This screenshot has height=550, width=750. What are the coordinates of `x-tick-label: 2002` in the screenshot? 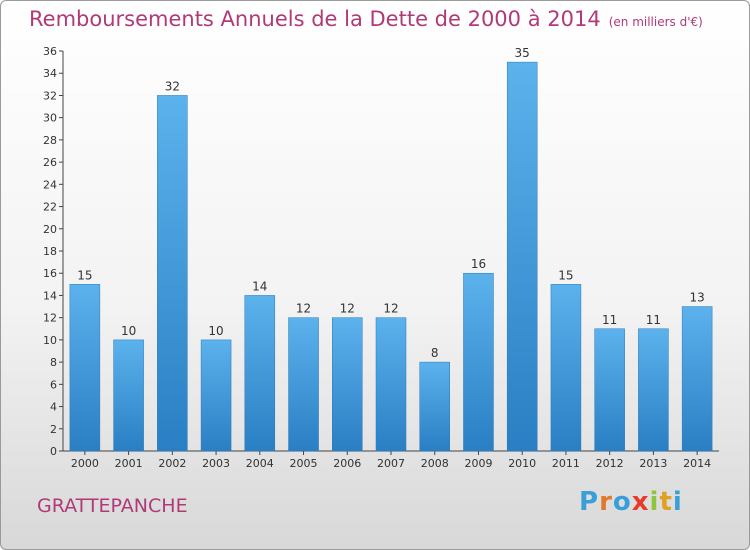 It's located at (172, 463).